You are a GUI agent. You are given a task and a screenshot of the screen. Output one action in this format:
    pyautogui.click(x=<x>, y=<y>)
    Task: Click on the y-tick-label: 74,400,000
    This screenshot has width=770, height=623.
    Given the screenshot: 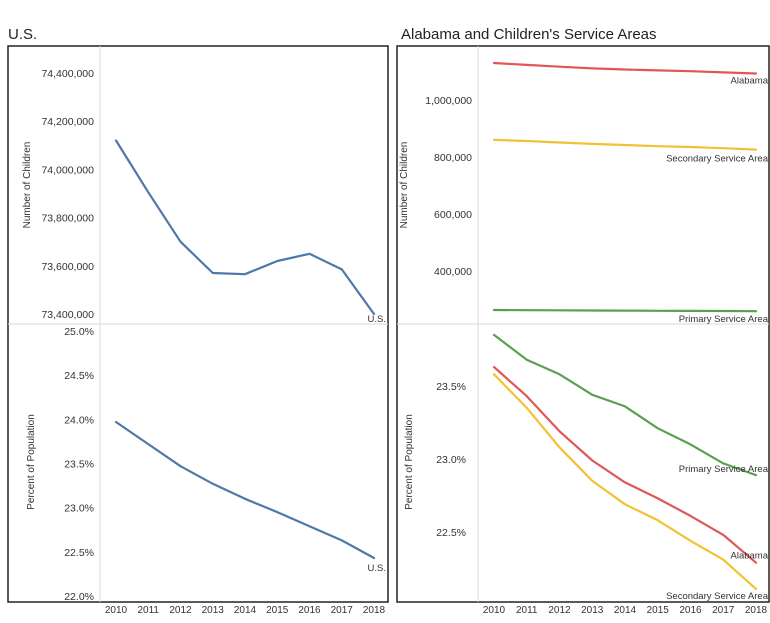 What is the action you would take?
    pyautogui.click(x=67, y=74)
    